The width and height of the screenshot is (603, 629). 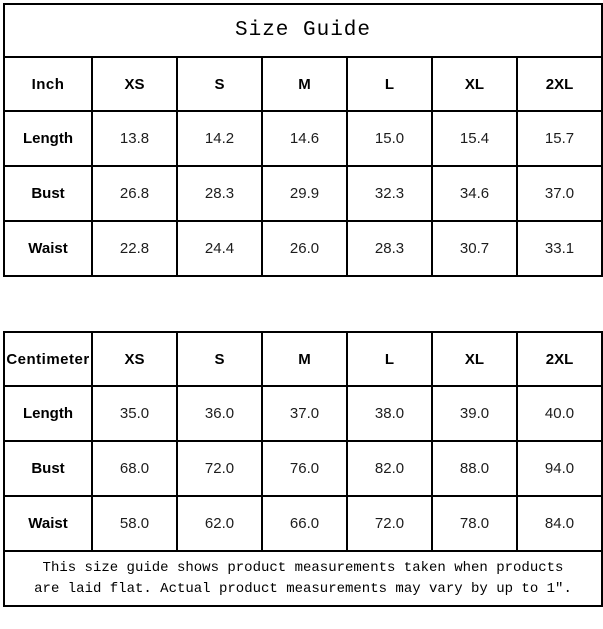 What do you see at coordinates (301, 304) in the screenshot?
I see `table-gap-spacer` at bounding box center [301, 304].